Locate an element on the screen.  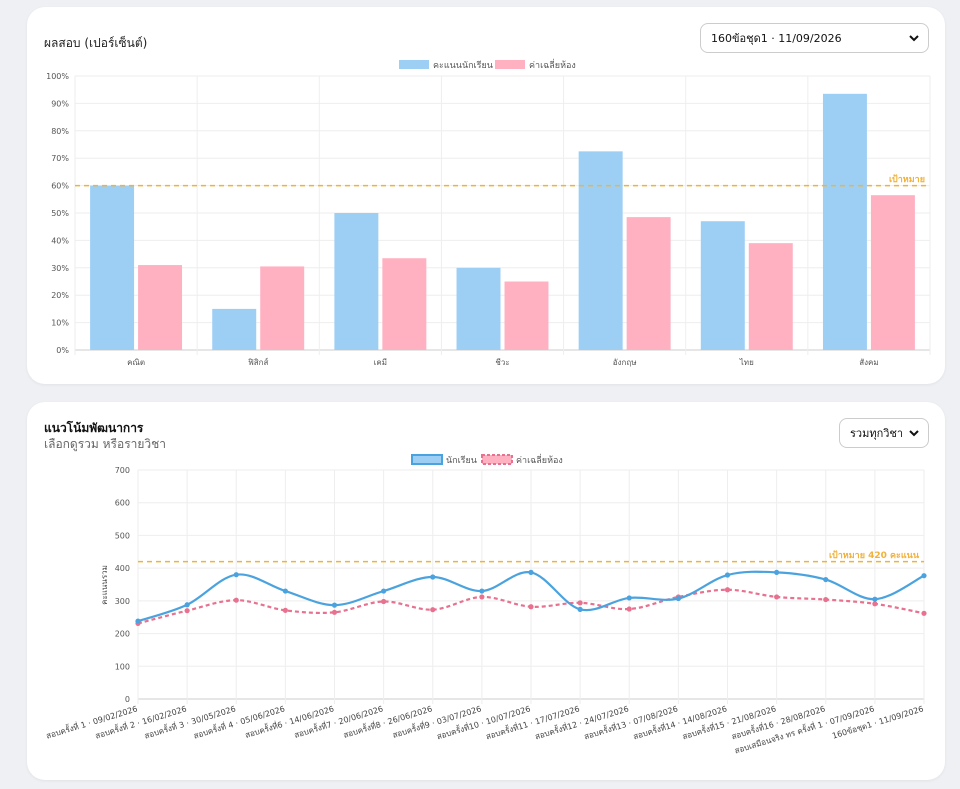
legend-label-class: ค่าเฉลี่ยห้อง is located at coordinates (552, 64).